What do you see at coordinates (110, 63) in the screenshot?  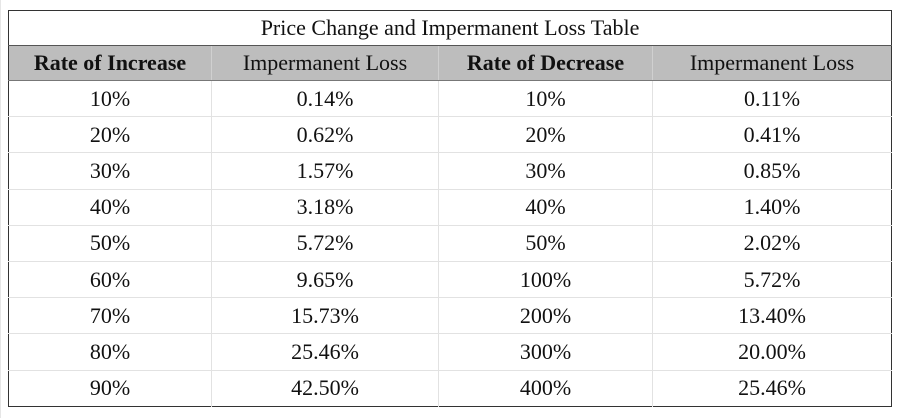 I see `header-rate-of-increase: Rate of Increase` at bounding box center [110, 63].